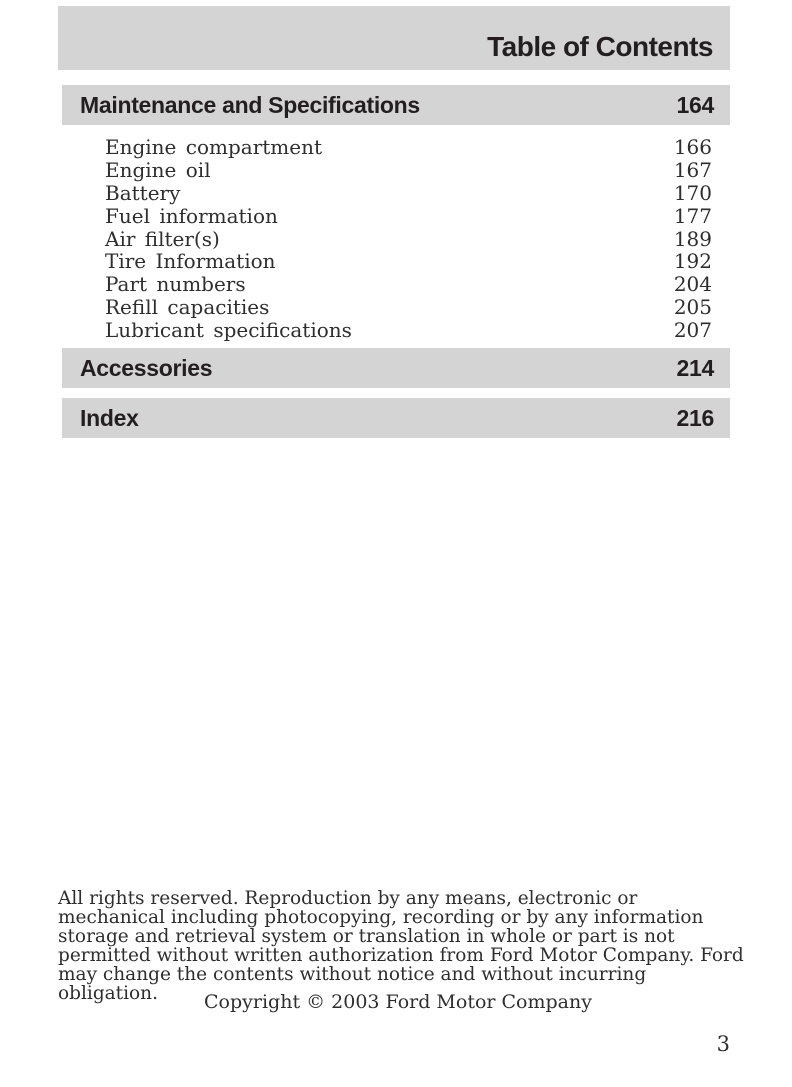  Describe the element at coordinates (408, 169) in the screenshot. I see `toc-entry: Engine oil 167` at that location.